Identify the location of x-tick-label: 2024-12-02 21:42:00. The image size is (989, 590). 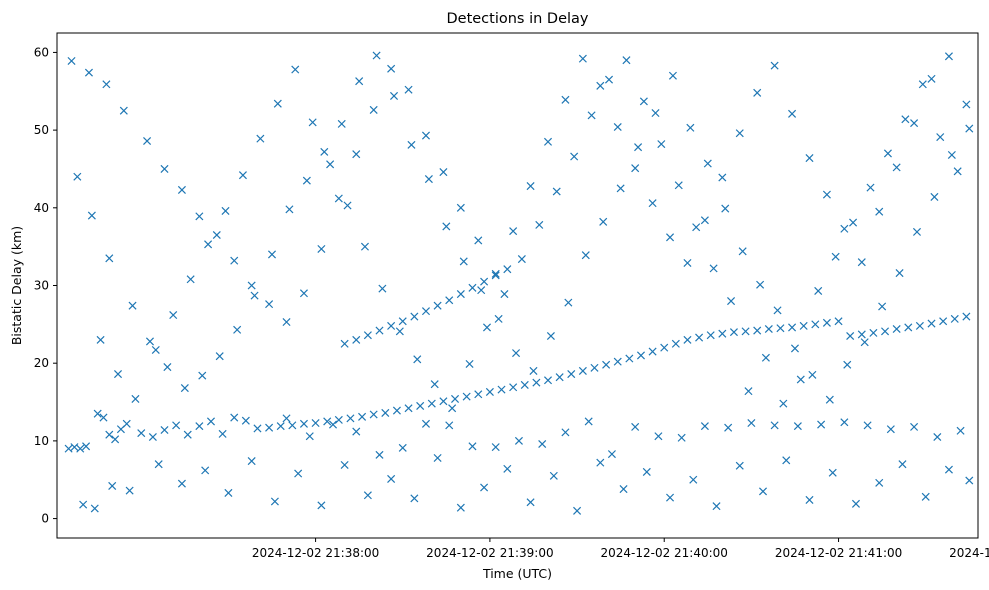
(969, 553).